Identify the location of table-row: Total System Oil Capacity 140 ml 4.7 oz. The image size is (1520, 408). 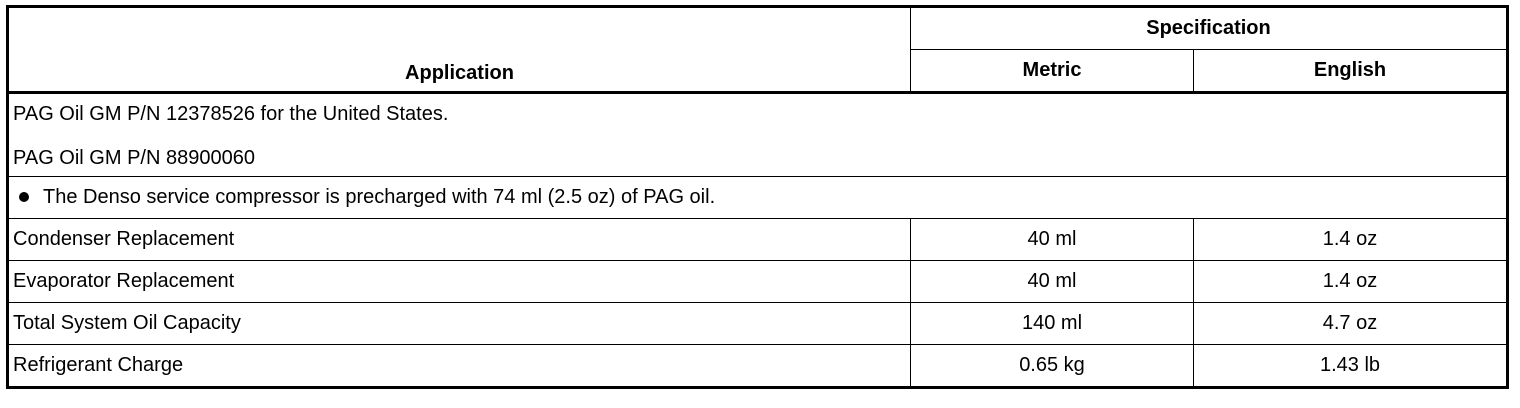
(757, 323).